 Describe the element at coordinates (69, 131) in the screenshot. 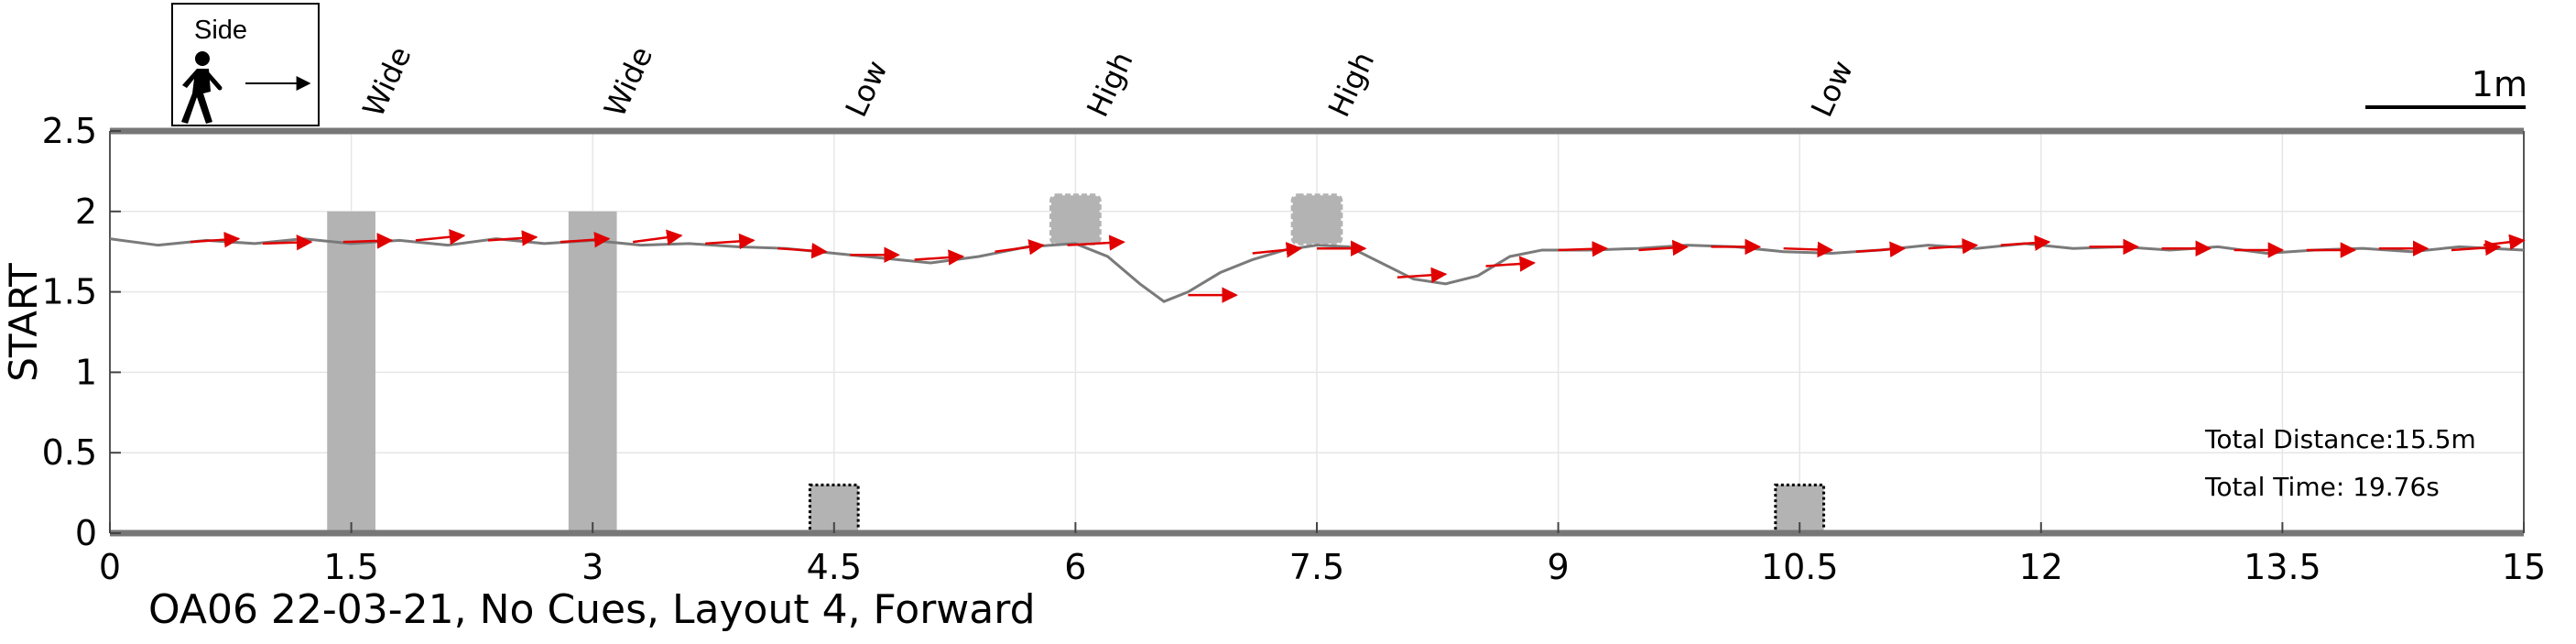

I see `y-tick-label: 2.5` at that location.